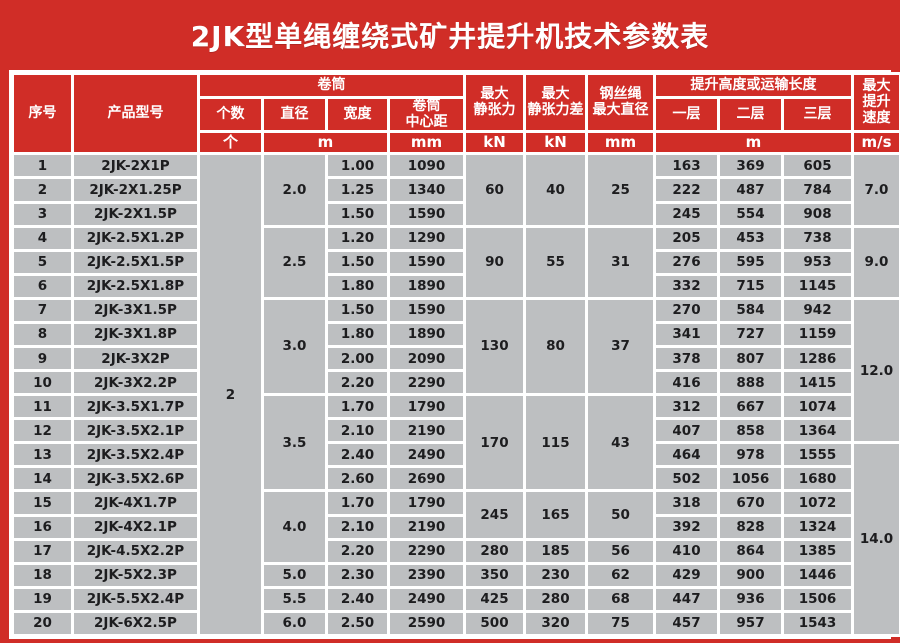 This screenshot has width=900, height=643. Describe the element at coordinates (230, 394) in the screenshot. I see `data-cell: 2` at that location.